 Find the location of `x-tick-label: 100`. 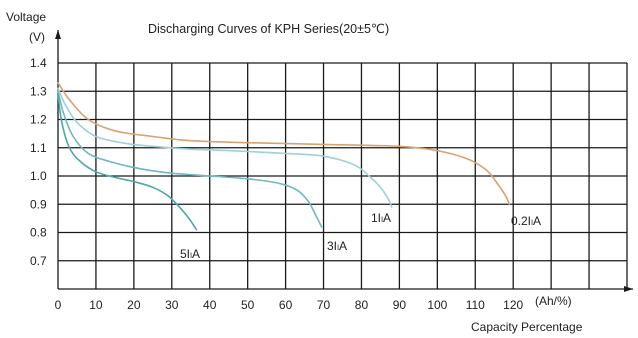

x-tick-label: 100 is located at coordinates (437, 305).